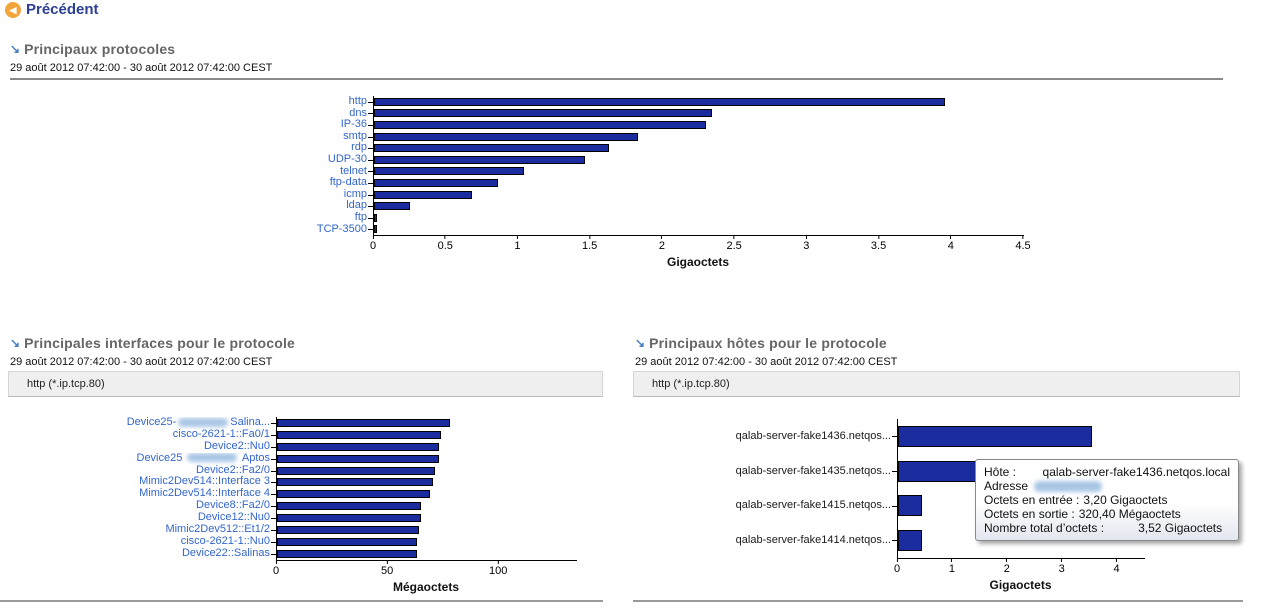 The width and height of the screenshot is (1275, 608). I want to click on back-arrow-icon: ◀, so click(13, 9).